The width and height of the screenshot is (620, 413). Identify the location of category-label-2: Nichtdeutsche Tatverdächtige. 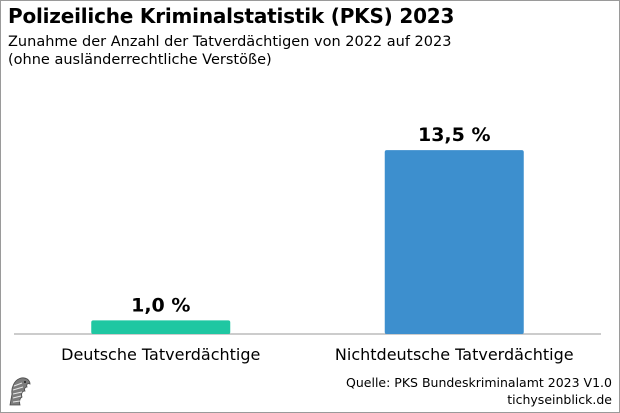
(454, 354).